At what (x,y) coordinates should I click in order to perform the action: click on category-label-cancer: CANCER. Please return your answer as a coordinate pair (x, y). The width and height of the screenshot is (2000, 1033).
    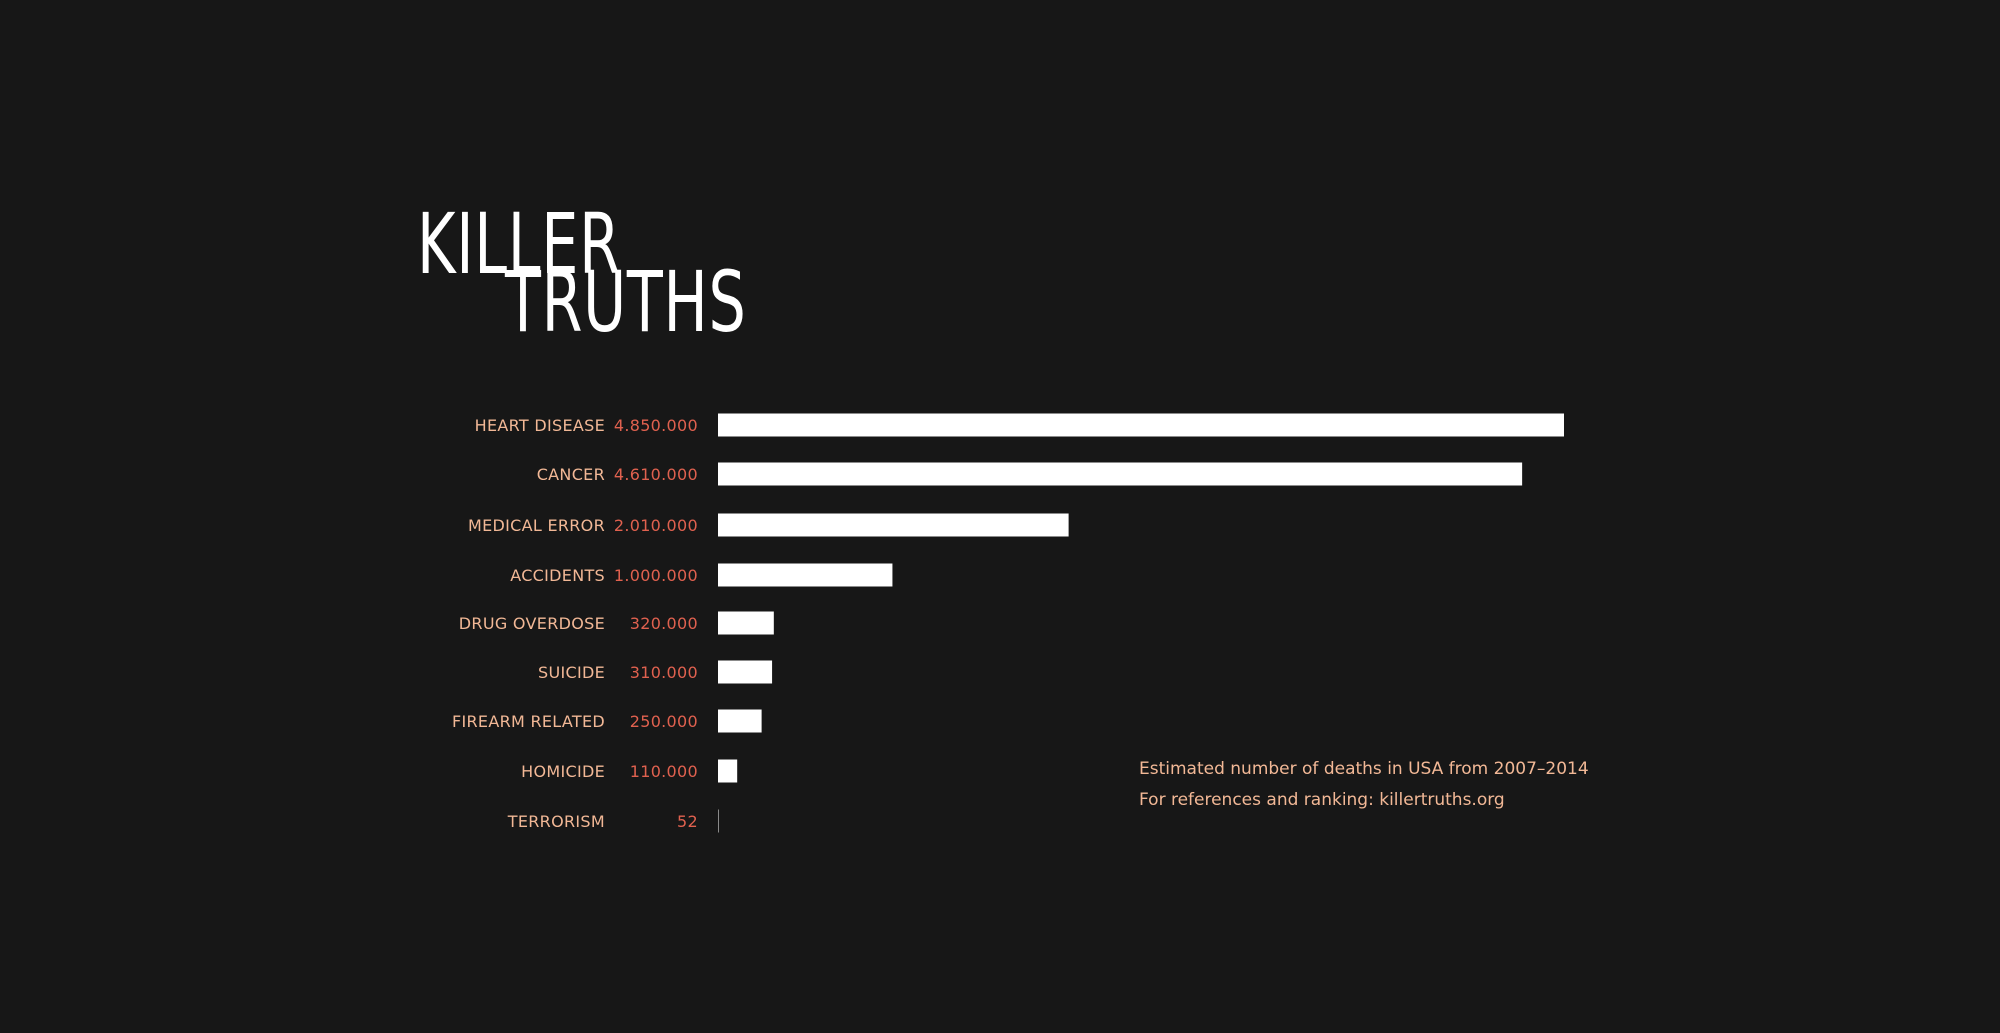
    Looking at the image, I should click on (571, 474).